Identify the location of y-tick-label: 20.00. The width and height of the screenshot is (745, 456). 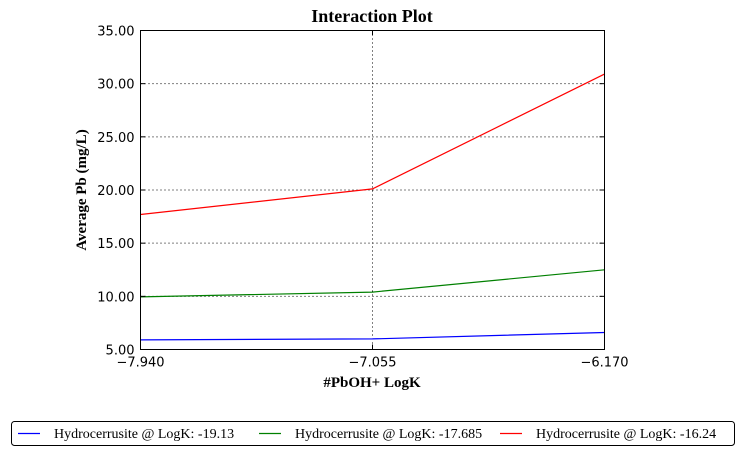
(115, 191).